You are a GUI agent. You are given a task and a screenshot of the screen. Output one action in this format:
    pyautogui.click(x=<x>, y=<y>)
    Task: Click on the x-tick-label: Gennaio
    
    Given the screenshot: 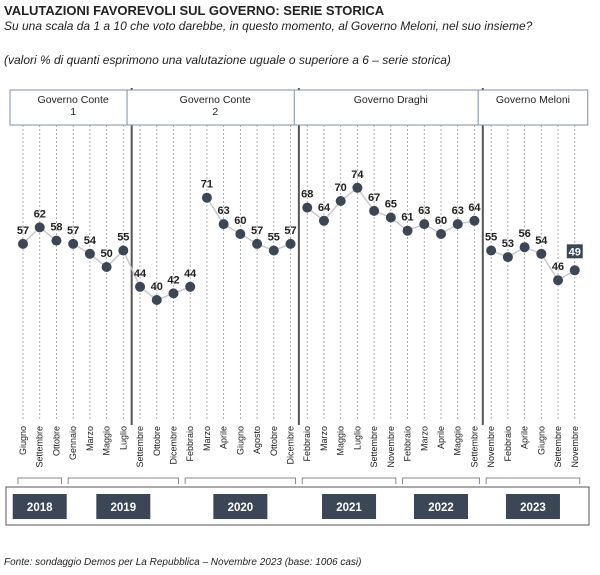 What is the action you would take?
    pyautogui.click(x=73, y=443)
    